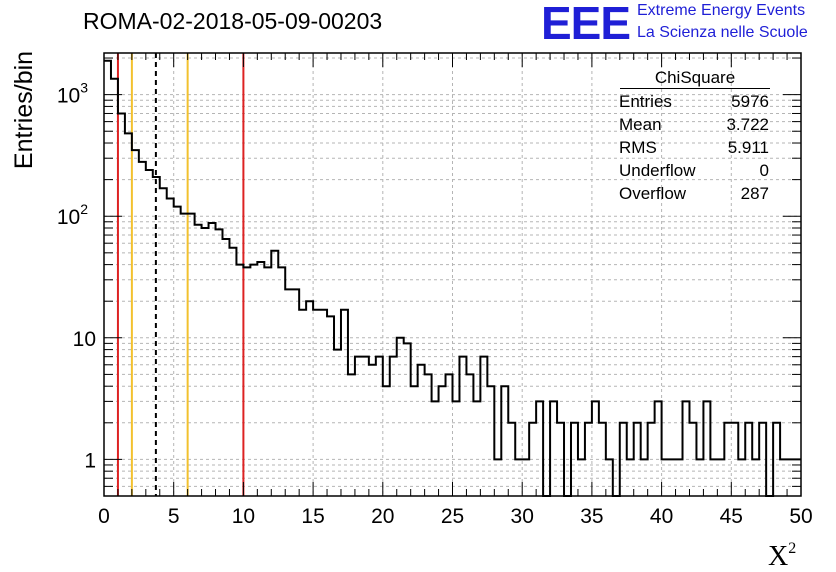  I want to click on y-tick-label: 10², so click(72, 215).